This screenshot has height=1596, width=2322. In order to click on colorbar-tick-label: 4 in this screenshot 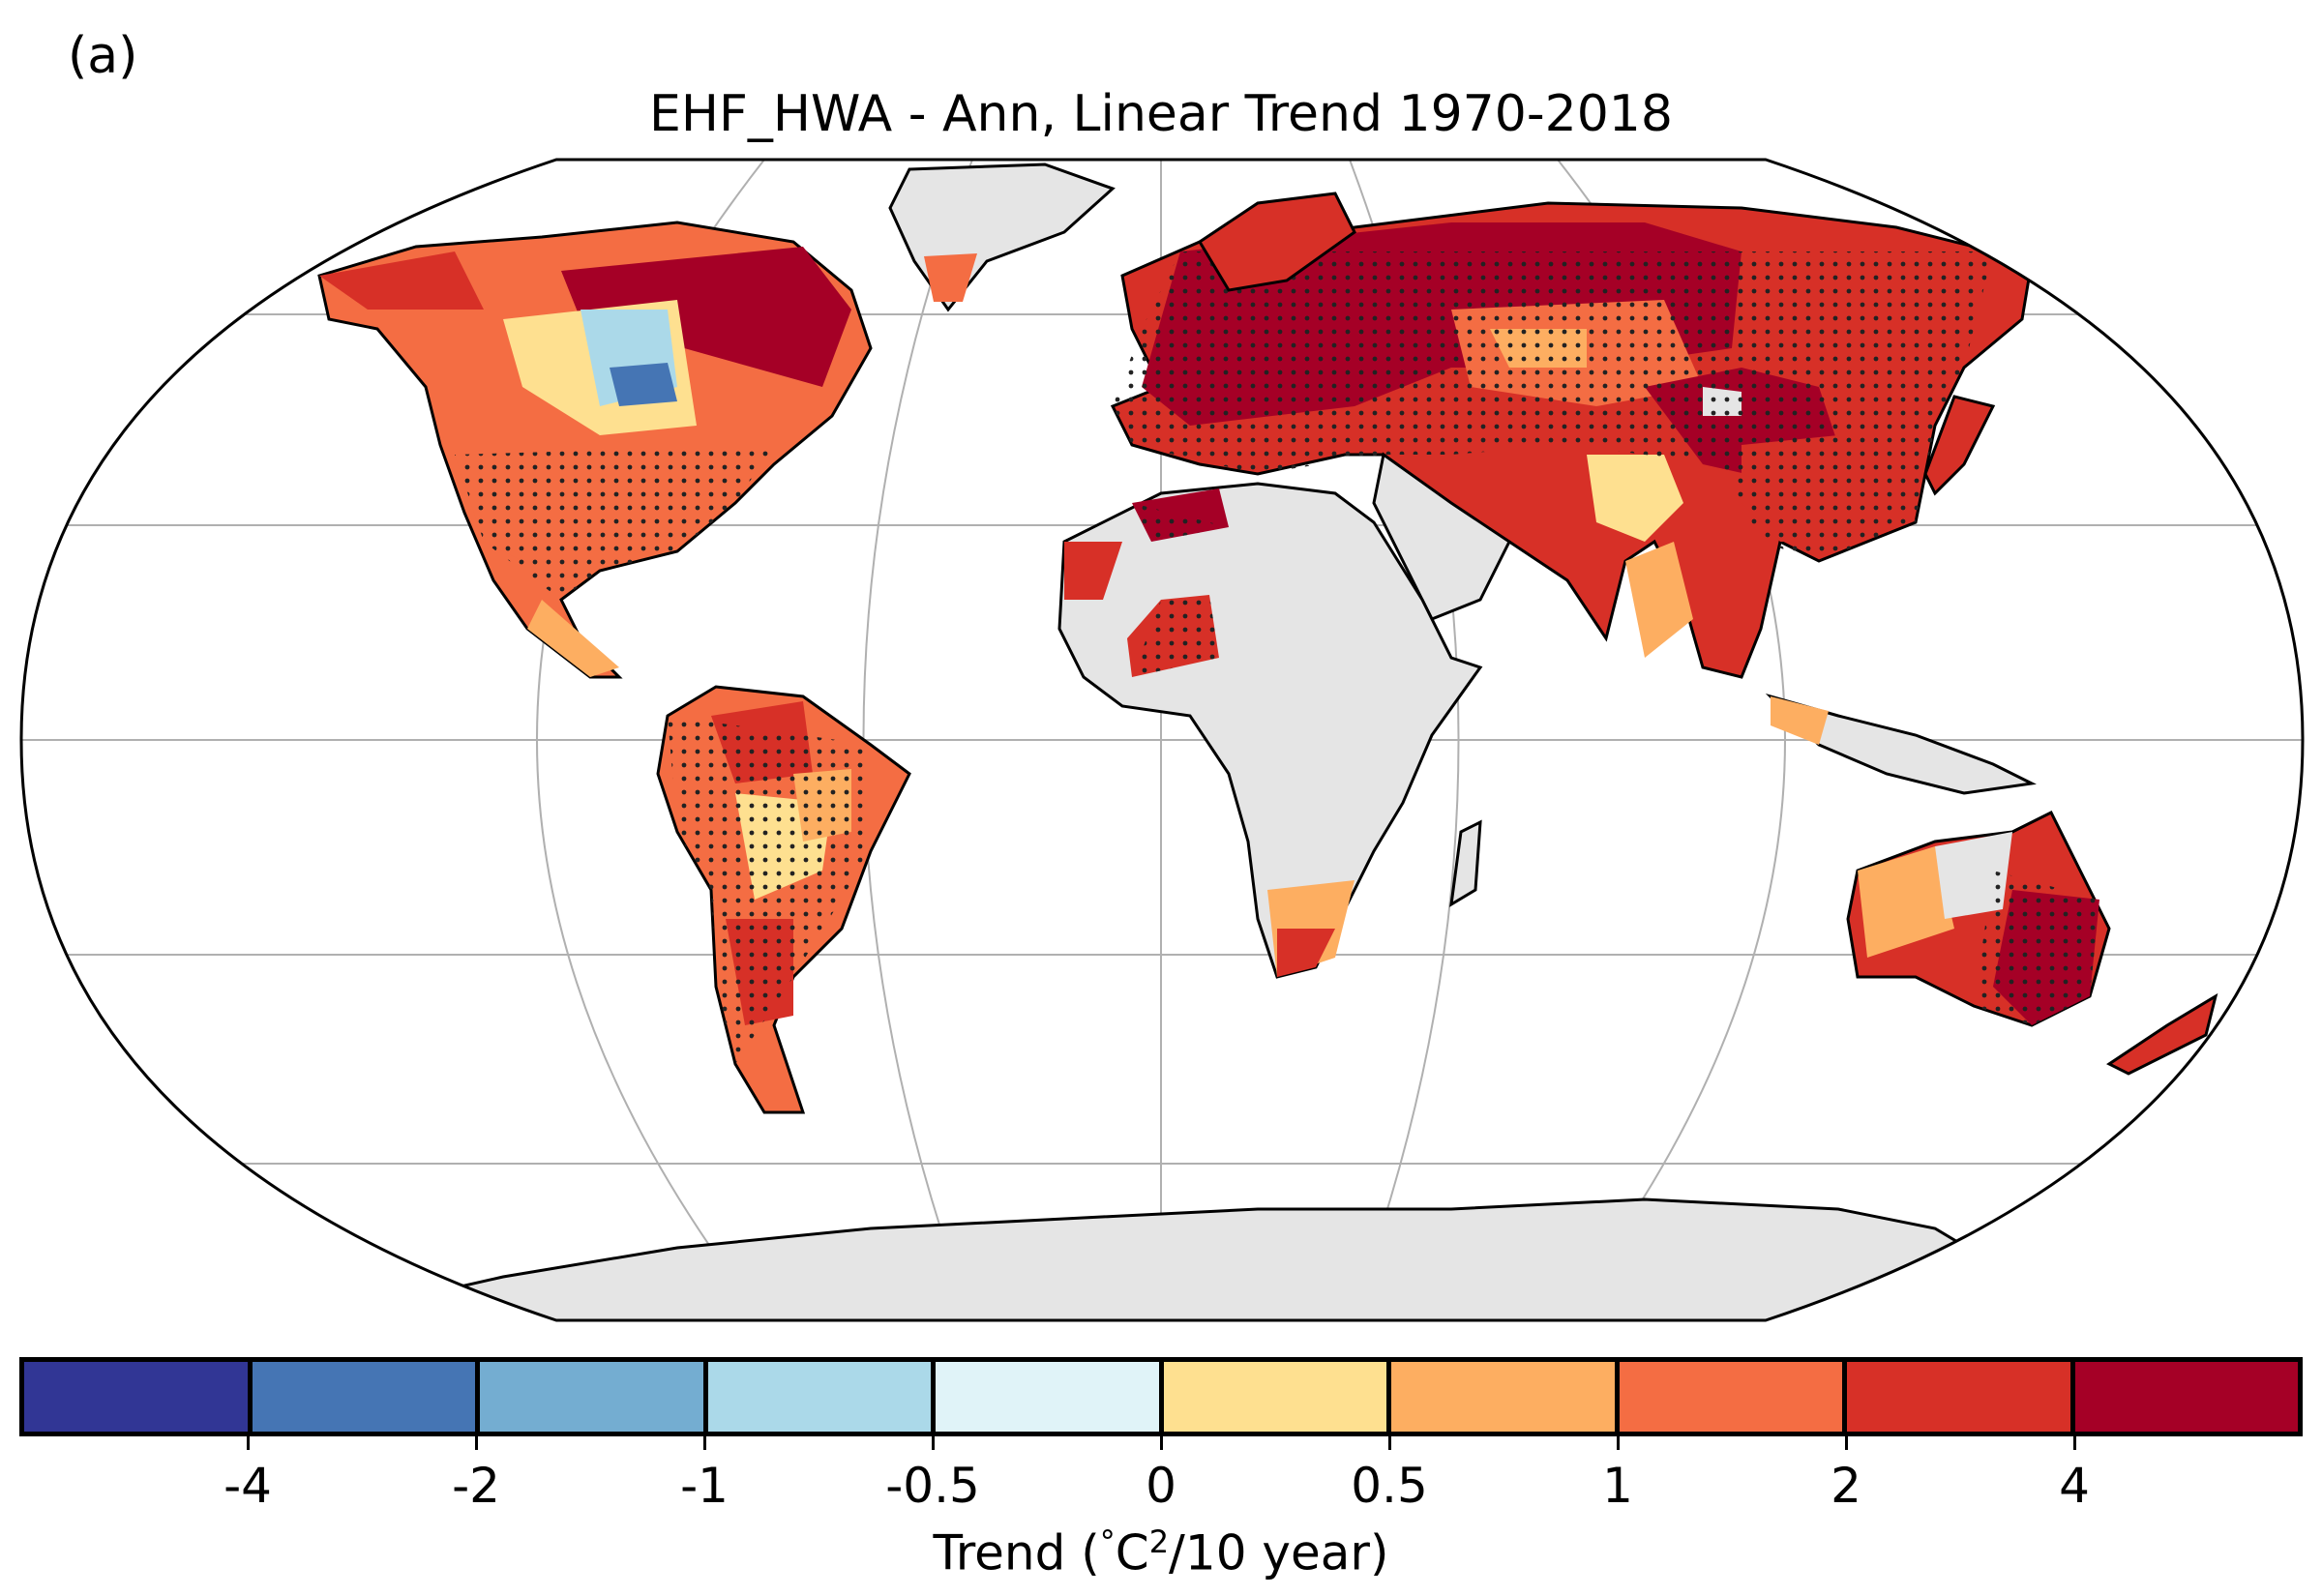, I will do `click(2074, 1486)`.